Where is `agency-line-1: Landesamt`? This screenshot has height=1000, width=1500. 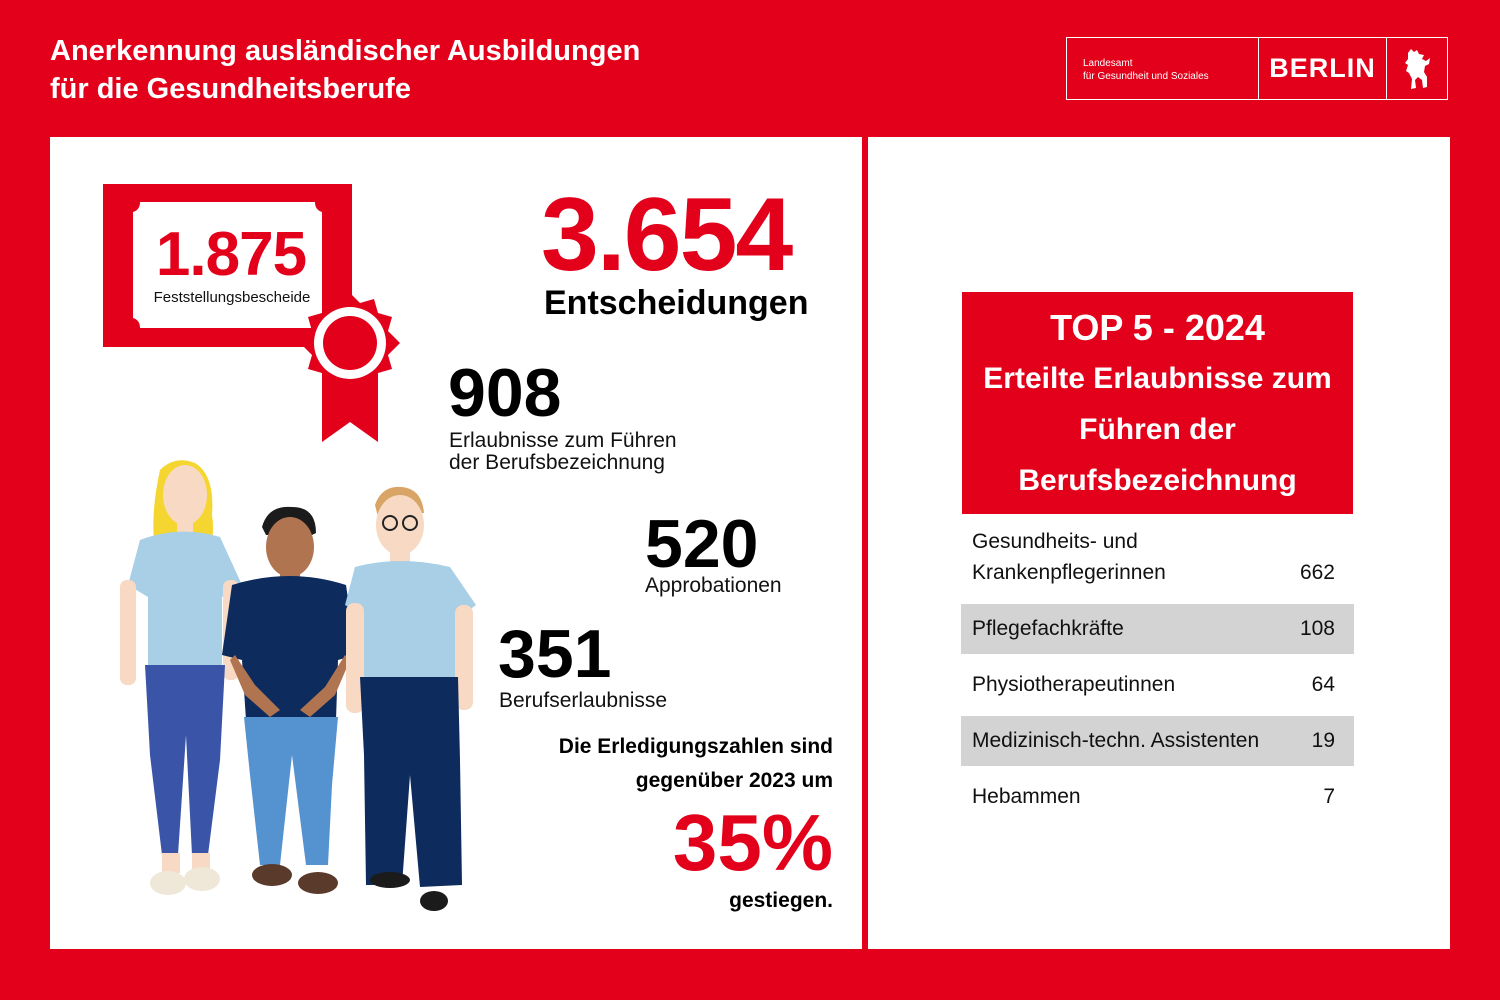
agency-line-1: Landesamt is located at coordinates (1108, 63).